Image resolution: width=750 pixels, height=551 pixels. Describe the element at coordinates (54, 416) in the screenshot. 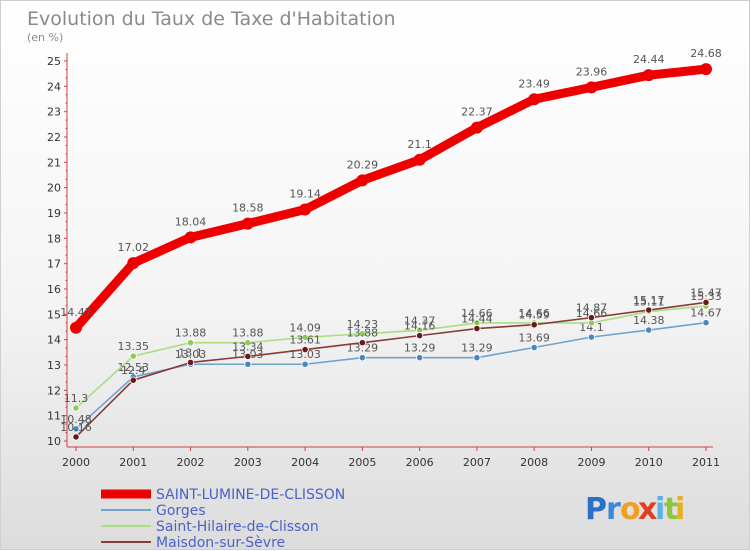

I see `y-tick-label: 11` at that location.